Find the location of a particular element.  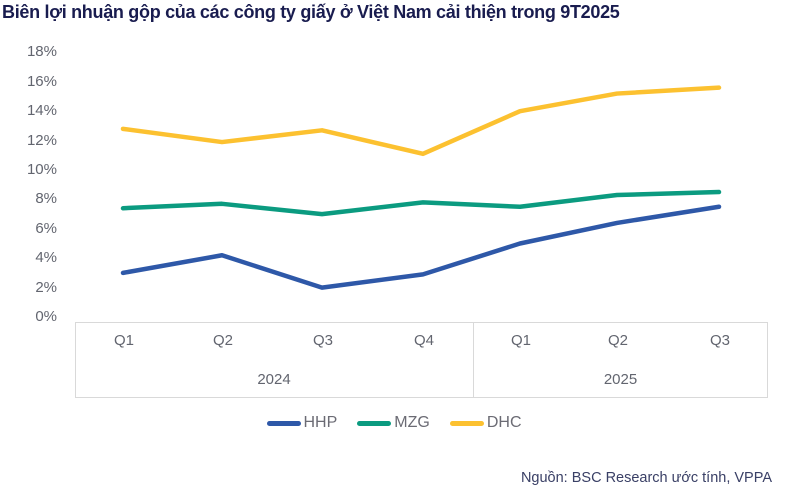

source-note: Nguồn: BSC Research ước tính, VPPA is located at coordinates (646, 478).